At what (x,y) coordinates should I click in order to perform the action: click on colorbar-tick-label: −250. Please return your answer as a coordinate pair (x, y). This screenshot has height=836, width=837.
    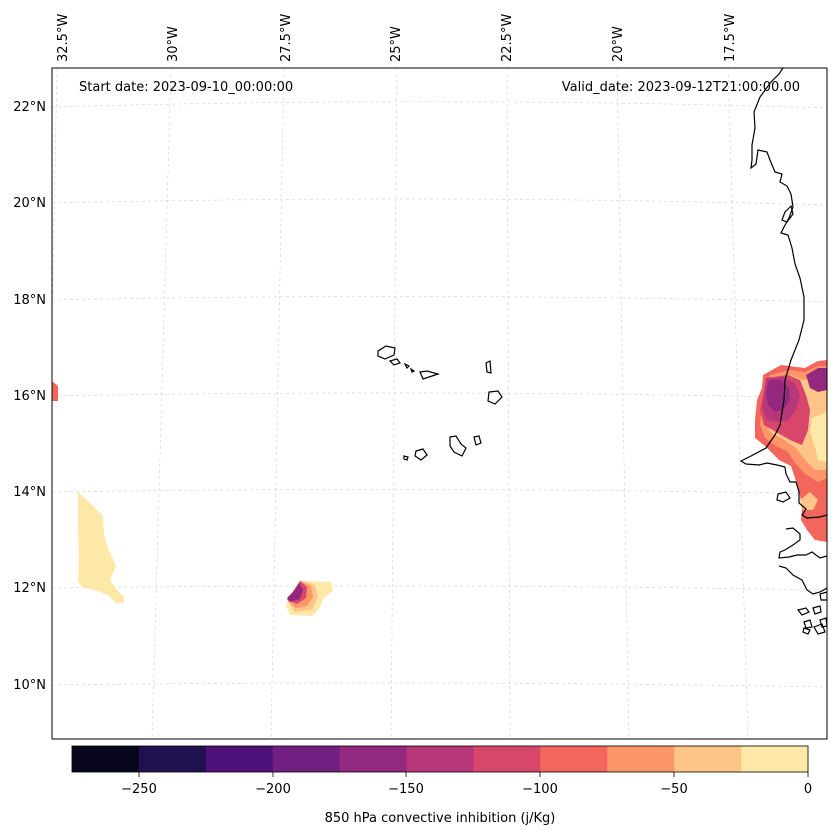
    Looking at the image, I should click on (139, 789).